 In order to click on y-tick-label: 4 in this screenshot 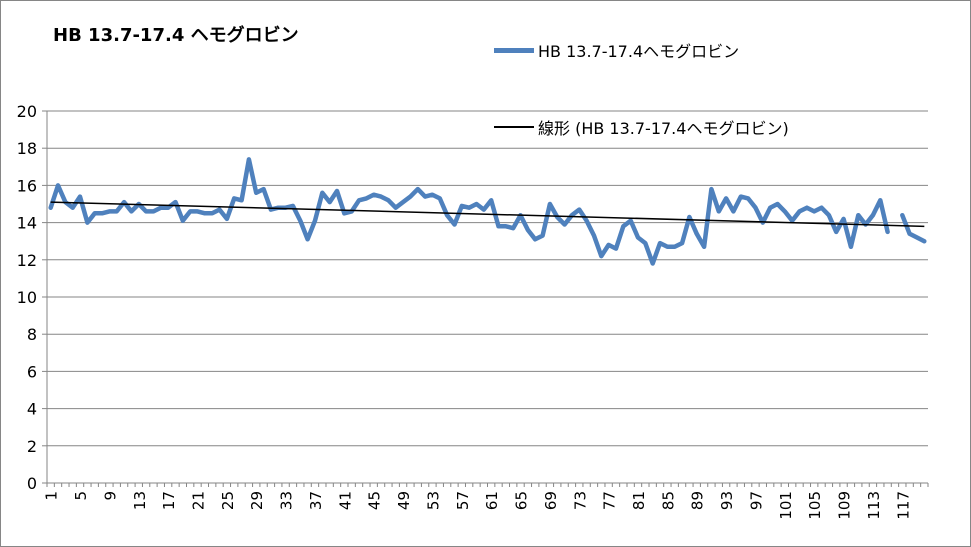, I will do `click(32, 409)`.